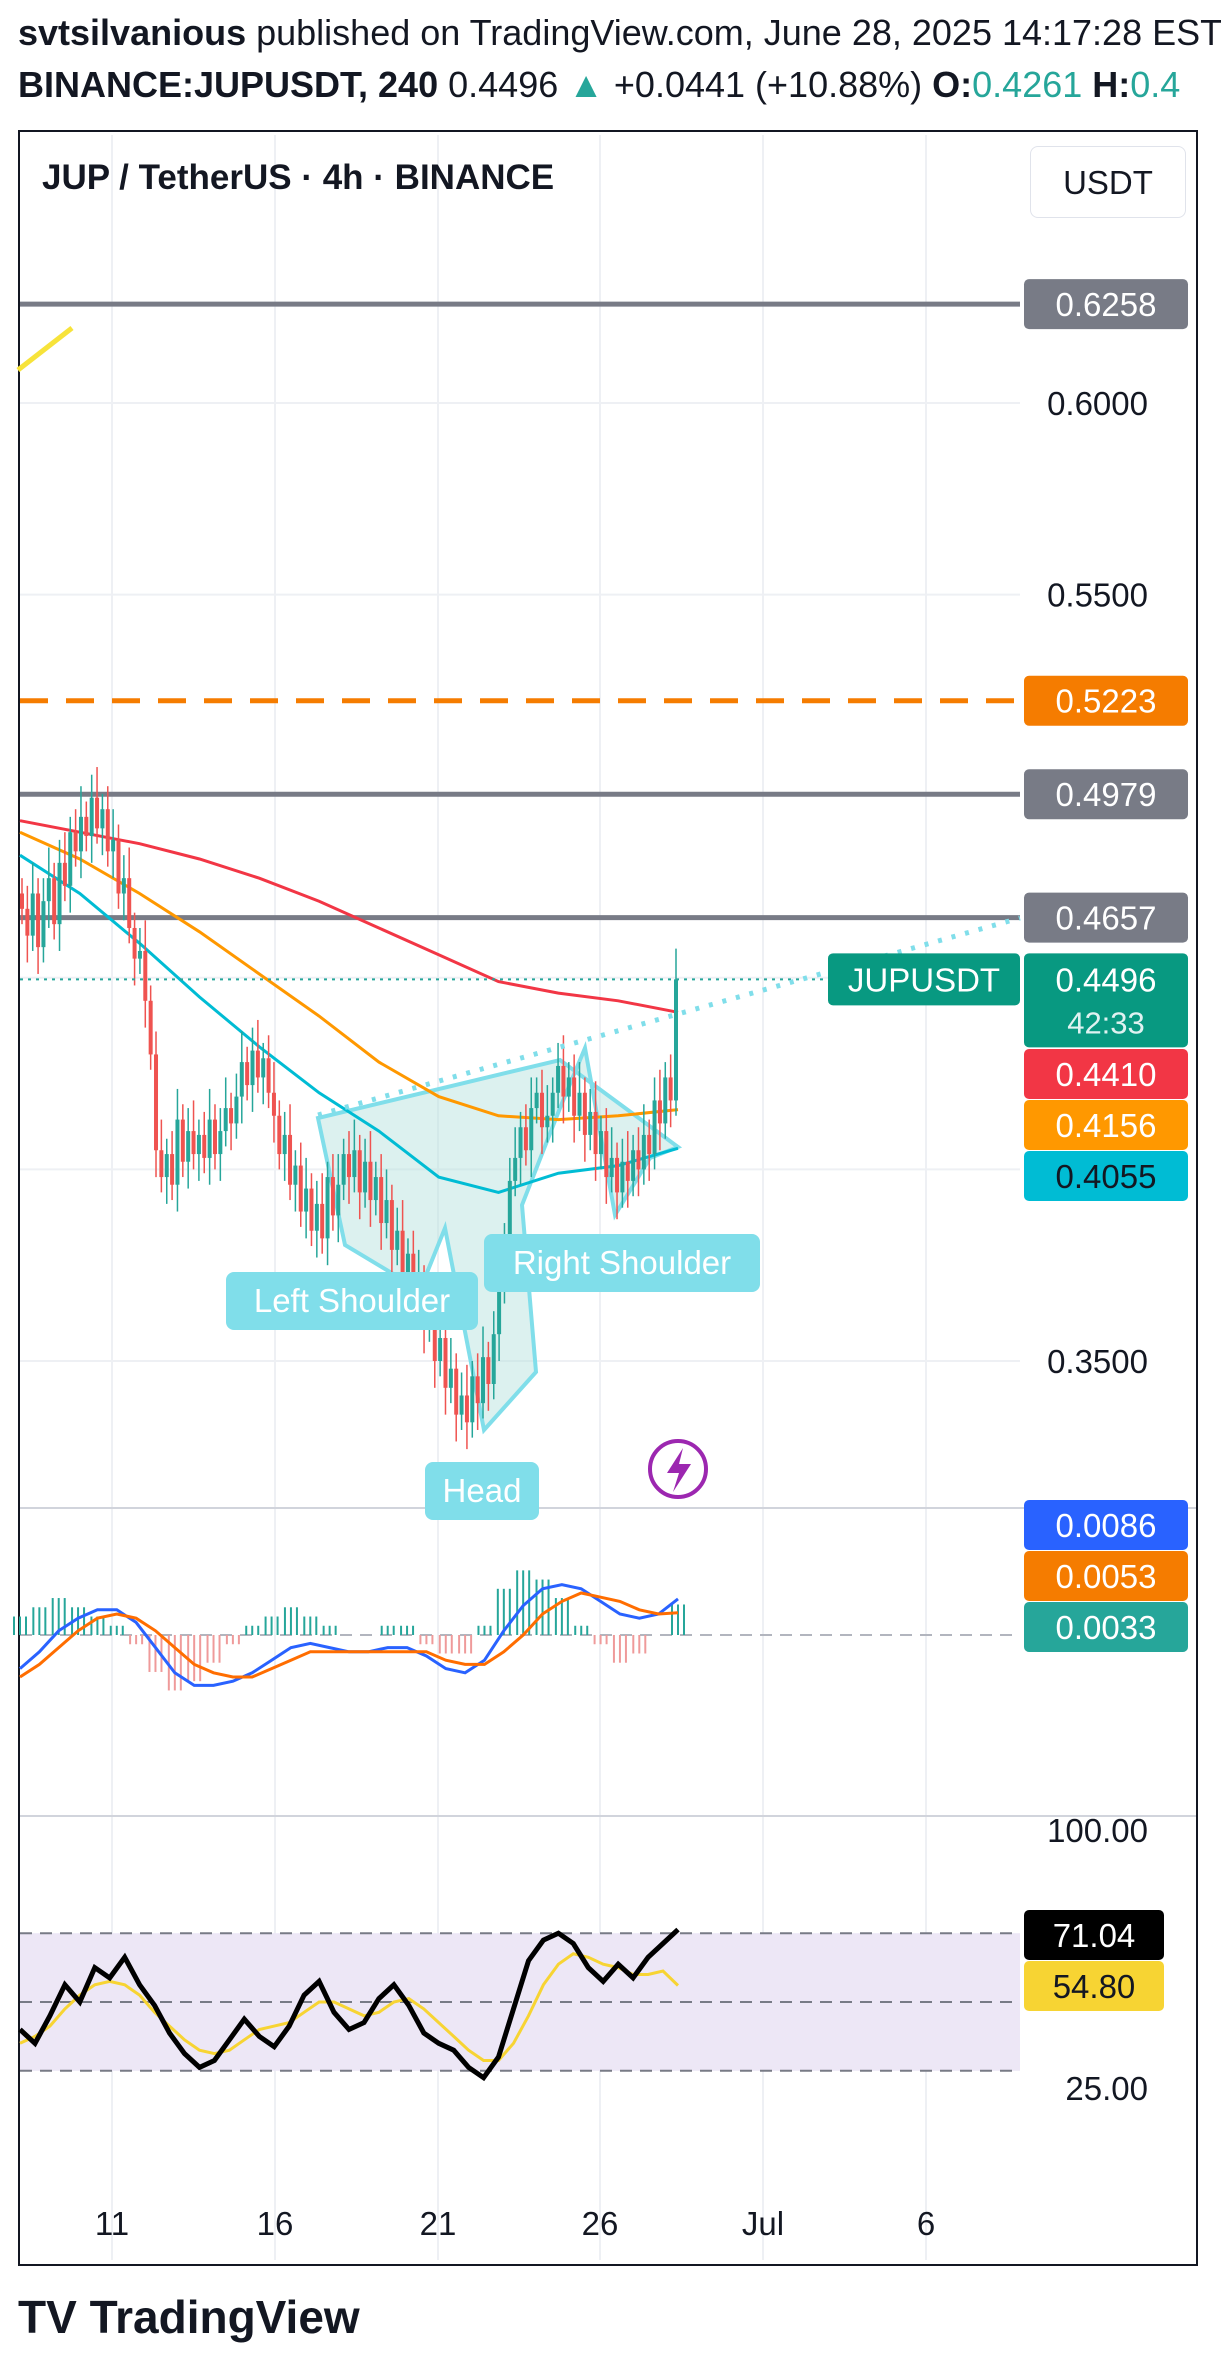 This screenshot has width=1221, height=2373. Describe the element at coordinates (1097, 1830) in the screenshot. I see `rsi-tick-label: 100.00` at that location.